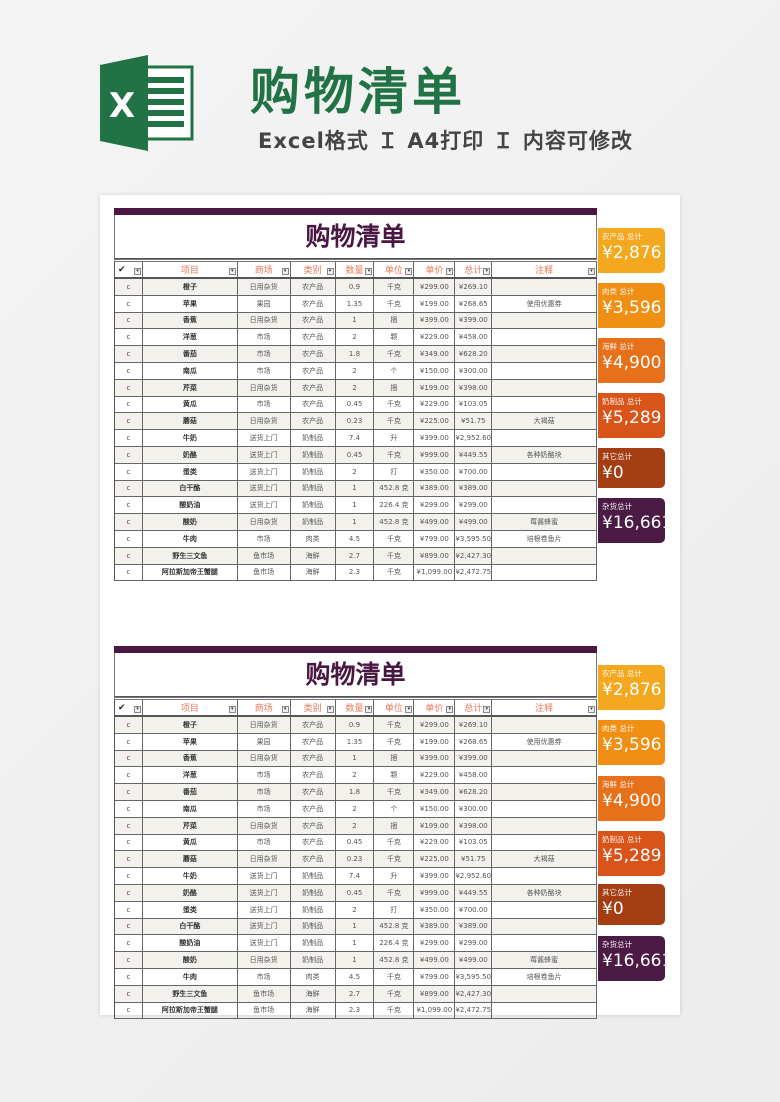 This screenshot has width=780, height=1102. What do you see at coordinates (190, 759) in the screenshot?
I see `cell-item: 香蕉` at bounding box center [190, 759].